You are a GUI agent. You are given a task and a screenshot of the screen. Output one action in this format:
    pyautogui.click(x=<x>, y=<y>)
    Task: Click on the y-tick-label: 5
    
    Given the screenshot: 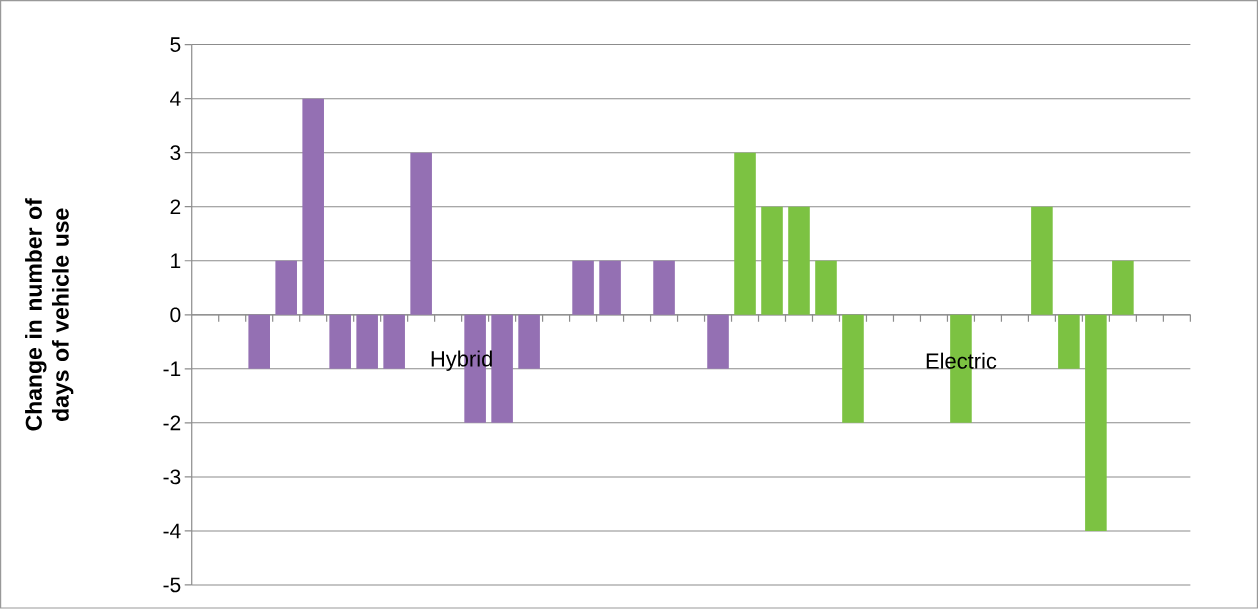 What is the action you would take?
    pyautogui.click(x=175, y=45)
    